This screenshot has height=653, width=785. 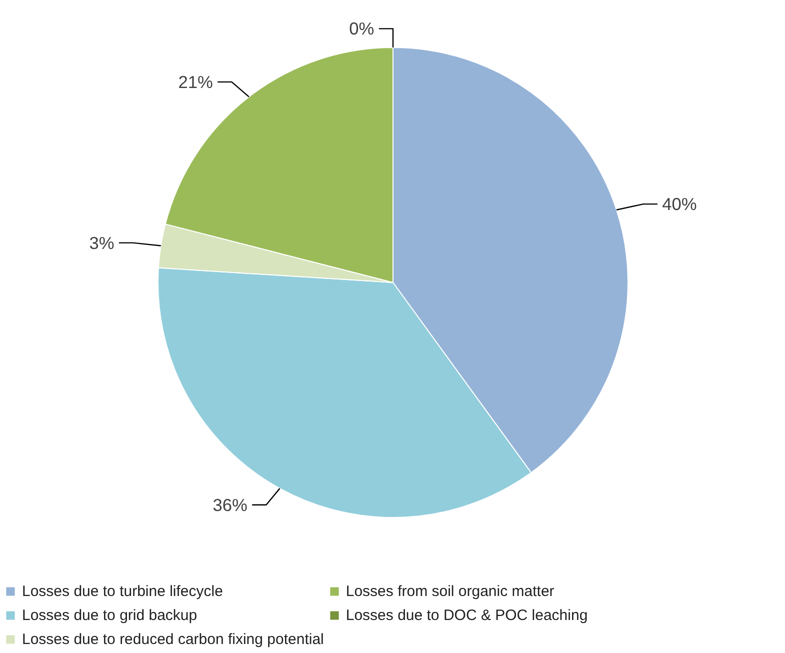 I want to click on legend-label: Losses from soil organic matter, so click(x=450, y=591).